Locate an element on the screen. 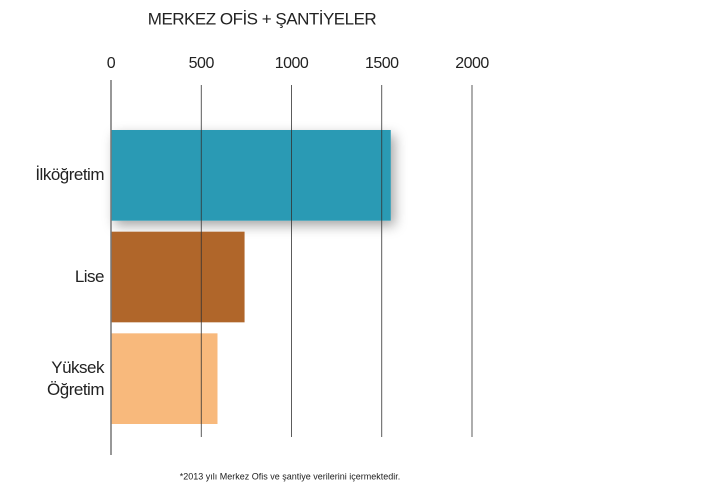 This screenshot has width=709, height=488. y-tick-label: İlköğretim is located at coordinates (69, 175).